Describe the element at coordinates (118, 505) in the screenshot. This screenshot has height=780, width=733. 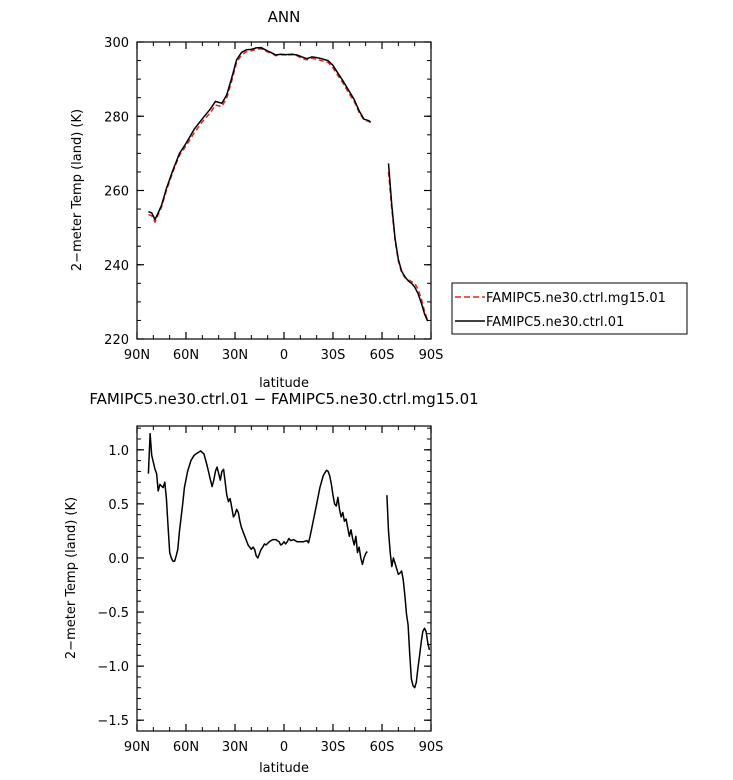
I see `bottom-y-tick-label: 0.5` at that location.